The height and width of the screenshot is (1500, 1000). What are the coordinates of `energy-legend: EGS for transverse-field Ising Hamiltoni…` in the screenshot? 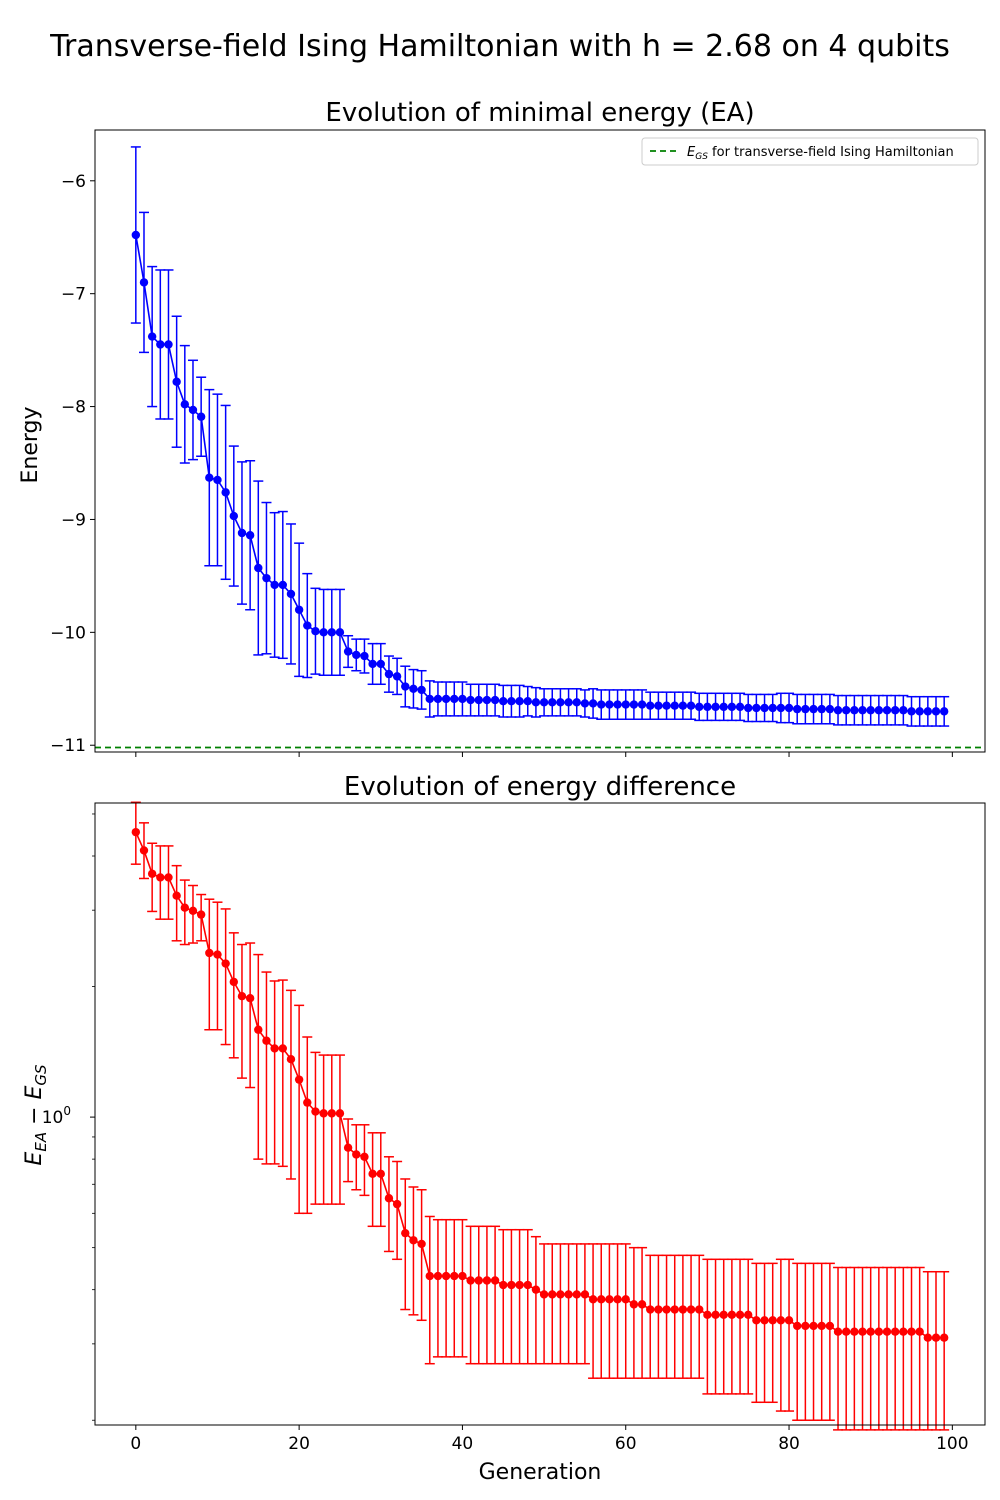 It's located at (810, 151).